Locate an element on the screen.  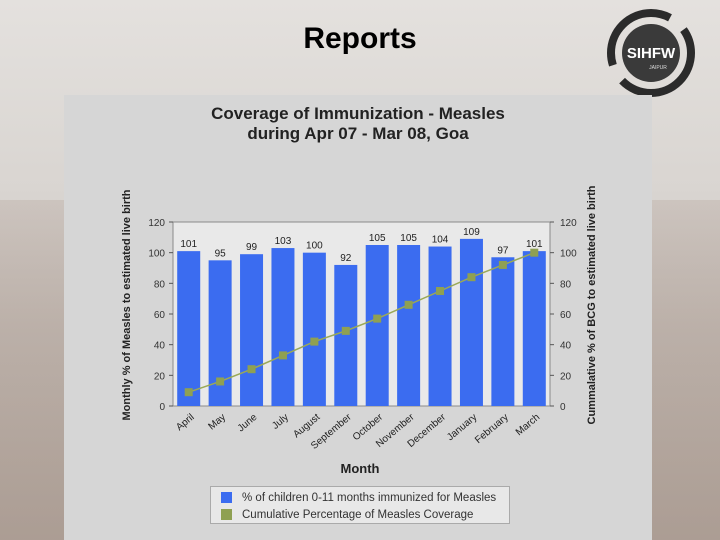
x-tick-label: July is located at coordinates (280, 422).